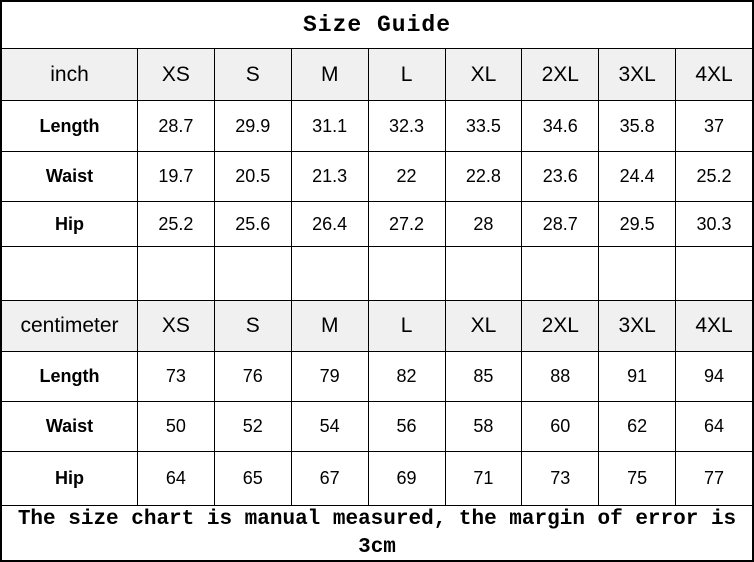  I want to click on unit-header-centimeter: centimeter, so click(69, 325).